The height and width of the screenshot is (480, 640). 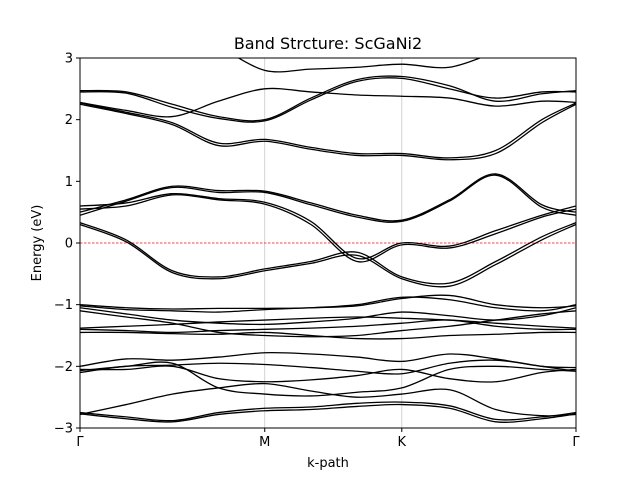 What do you see at coordinates (402, 442) in the screenshot?
I see `x-tick-label: K` at bounding box center [402, 442].